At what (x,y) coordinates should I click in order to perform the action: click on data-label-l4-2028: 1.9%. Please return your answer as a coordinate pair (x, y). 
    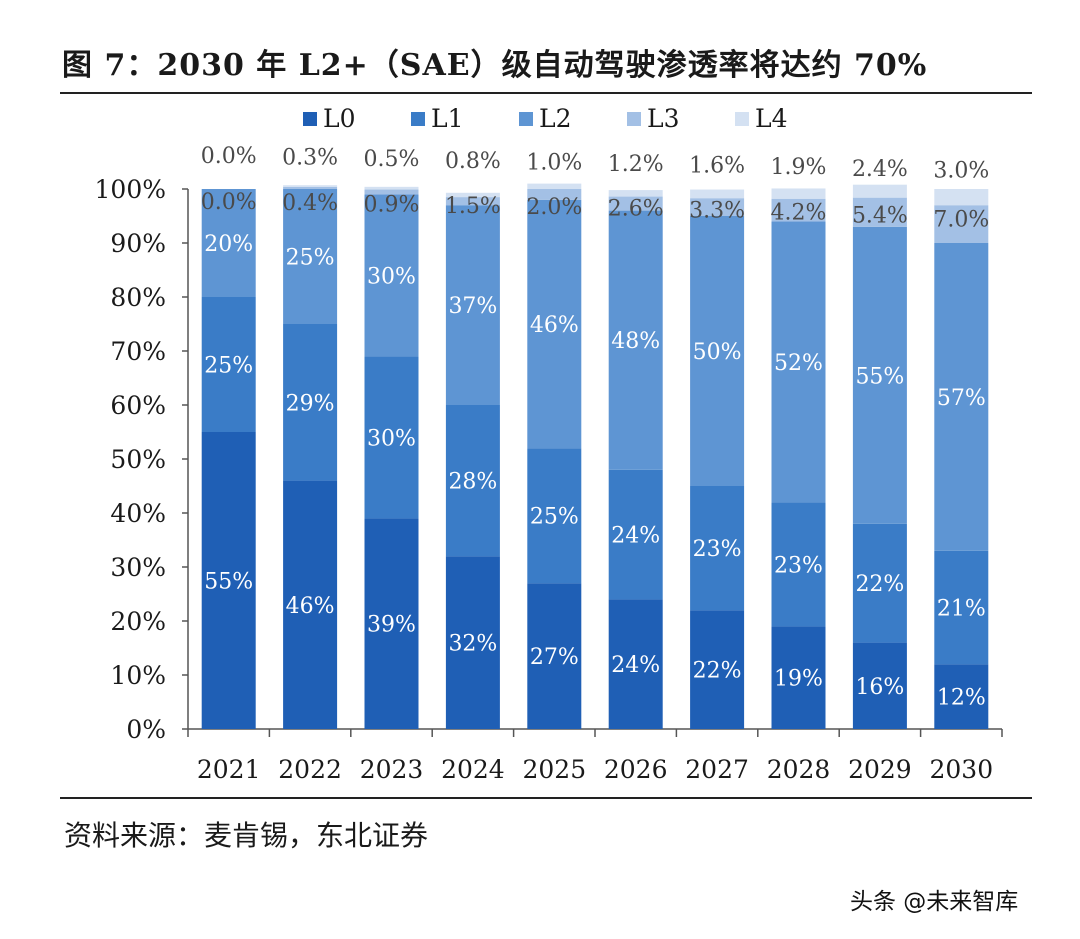
    Looking at the image, I should click on (799, 167).